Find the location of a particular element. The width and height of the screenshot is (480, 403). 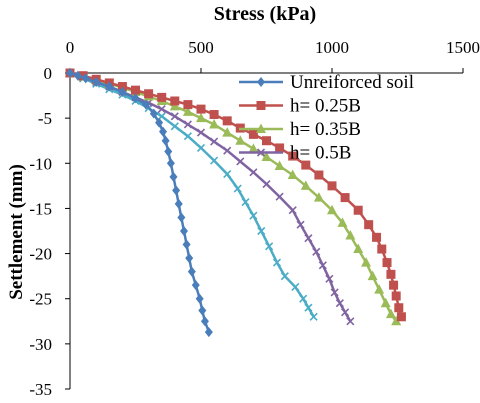

y-tick-label: -35 is located at coordinates (40, 389).